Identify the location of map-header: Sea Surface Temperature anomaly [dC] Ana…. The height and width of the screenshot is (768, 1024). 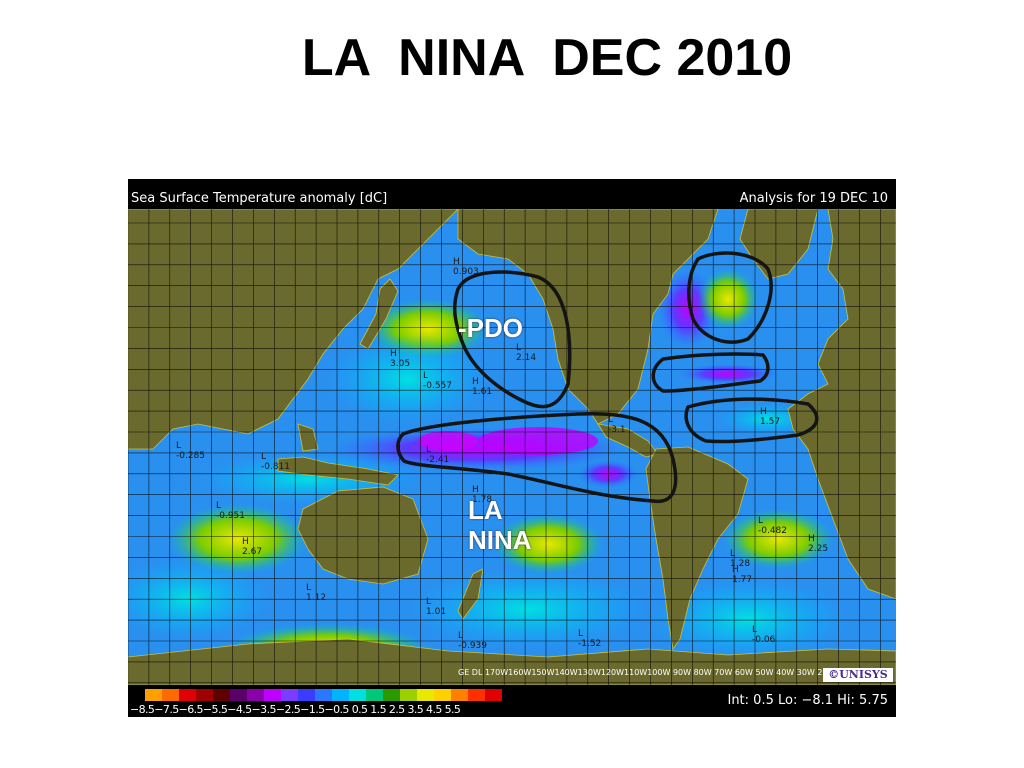
(512, 194).